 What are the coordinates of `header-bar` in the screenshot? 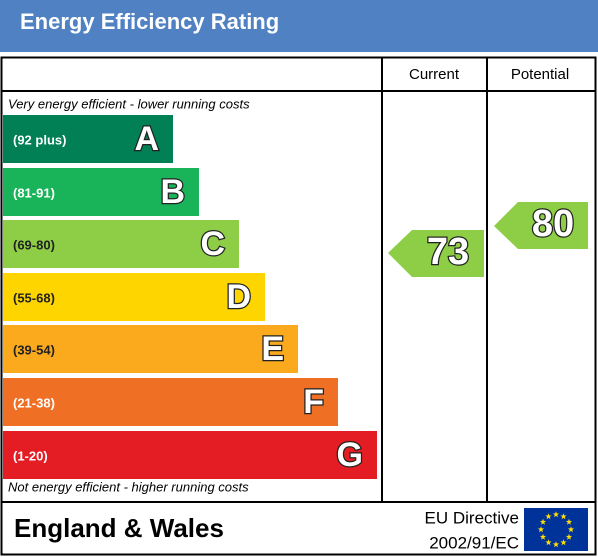 It's located at (299, 26).